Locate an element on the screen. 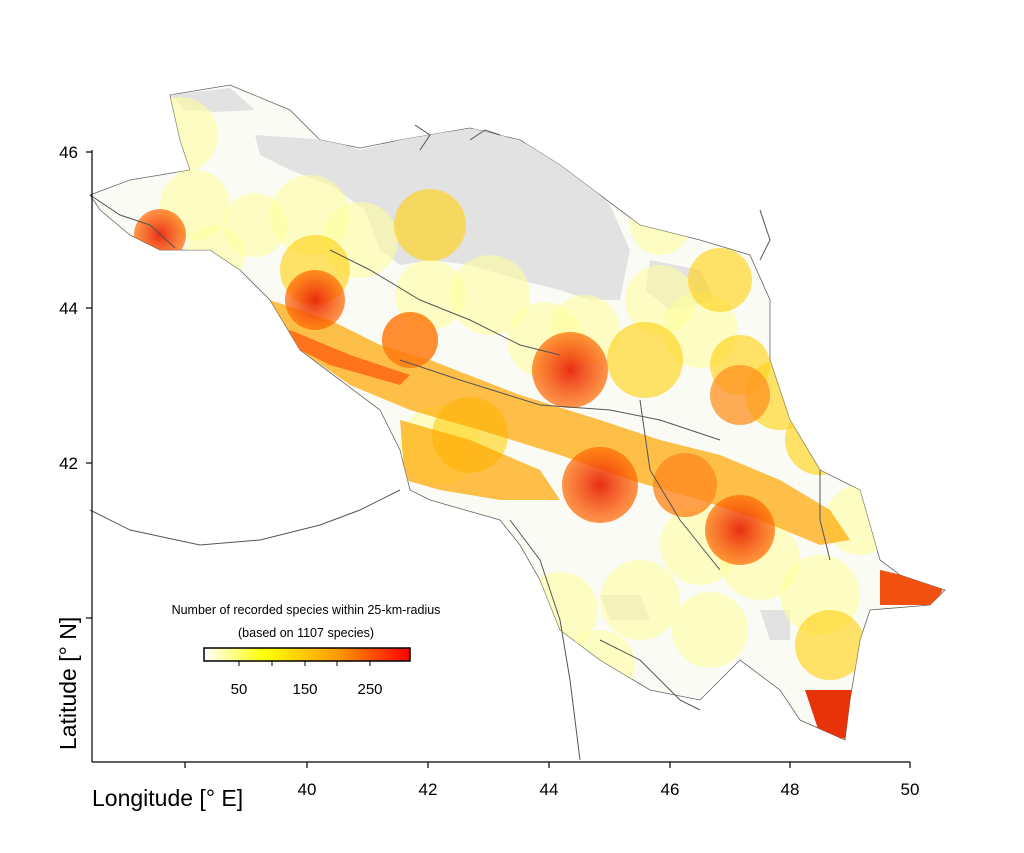 The height and width of the screenshot is (853, 1024). y-tick-label: 44 is located at coordinates (68, 308).